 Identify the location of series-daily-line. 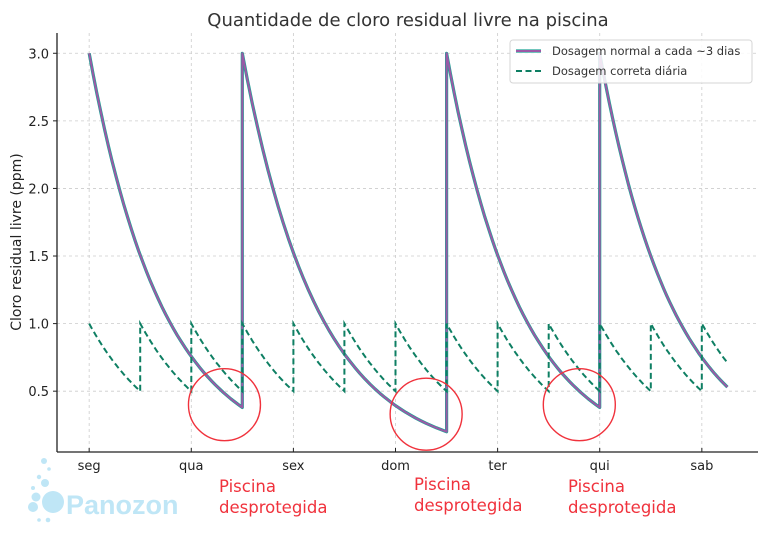
(408, 356).